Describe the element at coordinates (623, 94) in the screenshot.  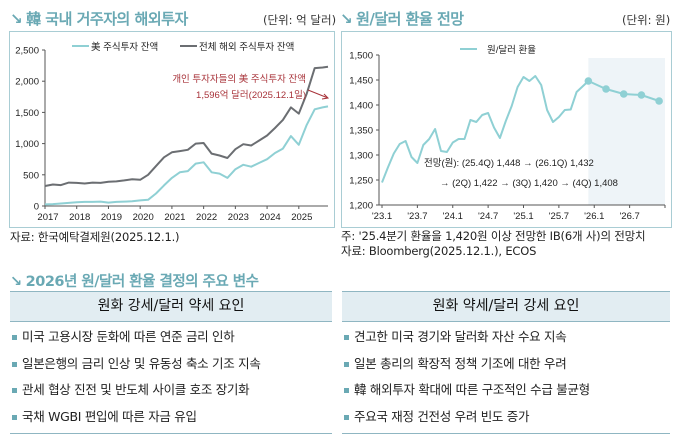
I see `forecast-point-26.2Q` at that location.